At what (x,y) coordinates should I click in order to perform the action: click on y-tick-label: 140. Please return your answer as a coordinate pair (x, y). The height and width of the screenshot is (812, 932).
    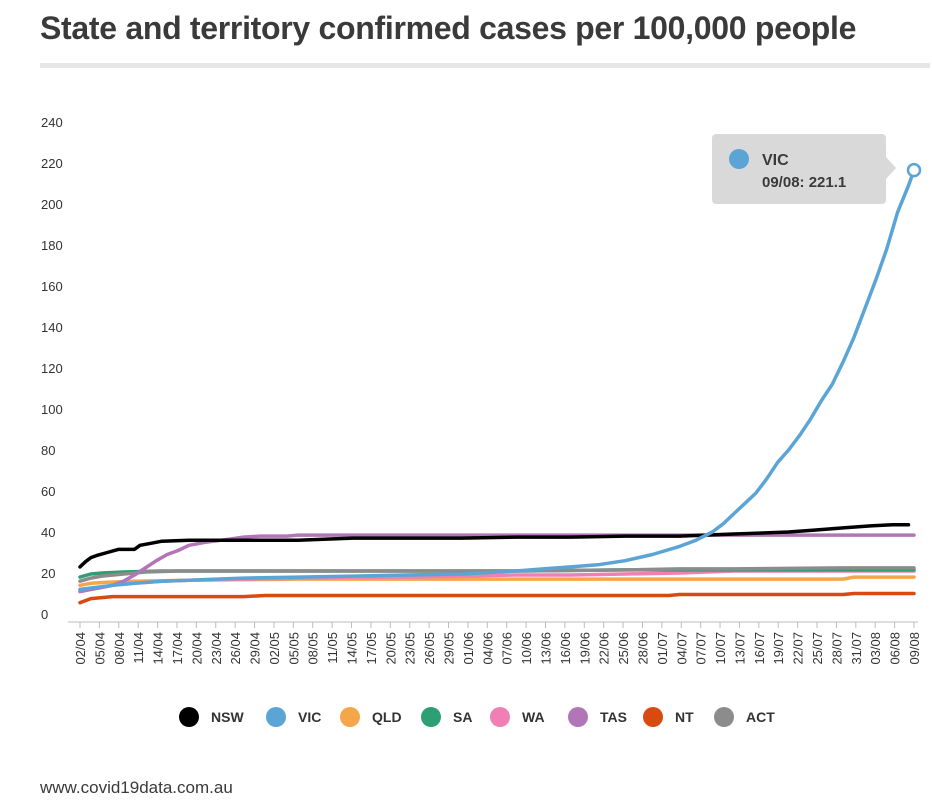
    Looking at the image, I should click on (52, 327).